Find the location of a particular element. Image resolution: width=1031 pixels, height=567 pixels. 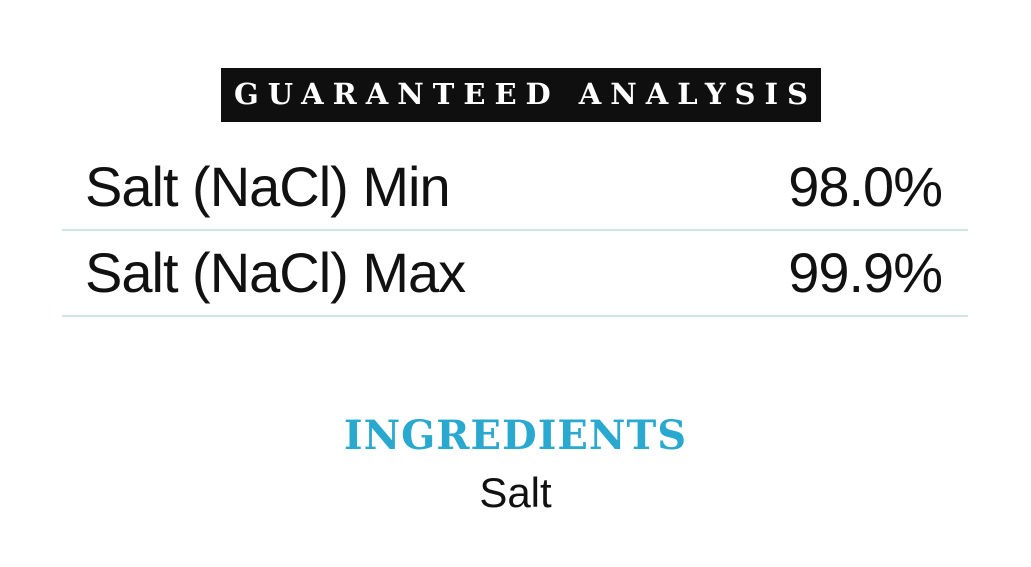

analysis-row-max: Salt (NaCl) Max 99.9% is located at coordinates (515, 274).